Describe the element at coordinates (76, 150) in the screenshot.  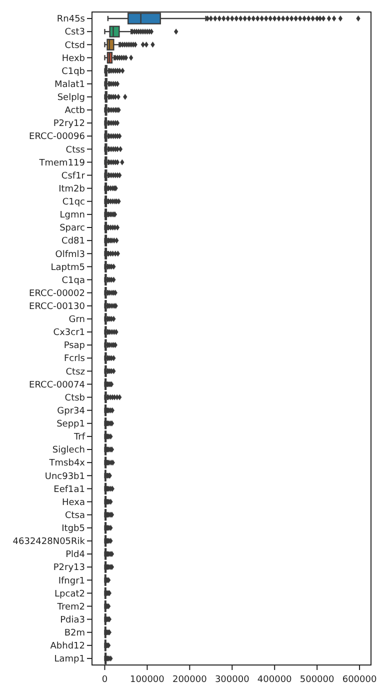
I see `y-tick-label: Ctss` at that location.